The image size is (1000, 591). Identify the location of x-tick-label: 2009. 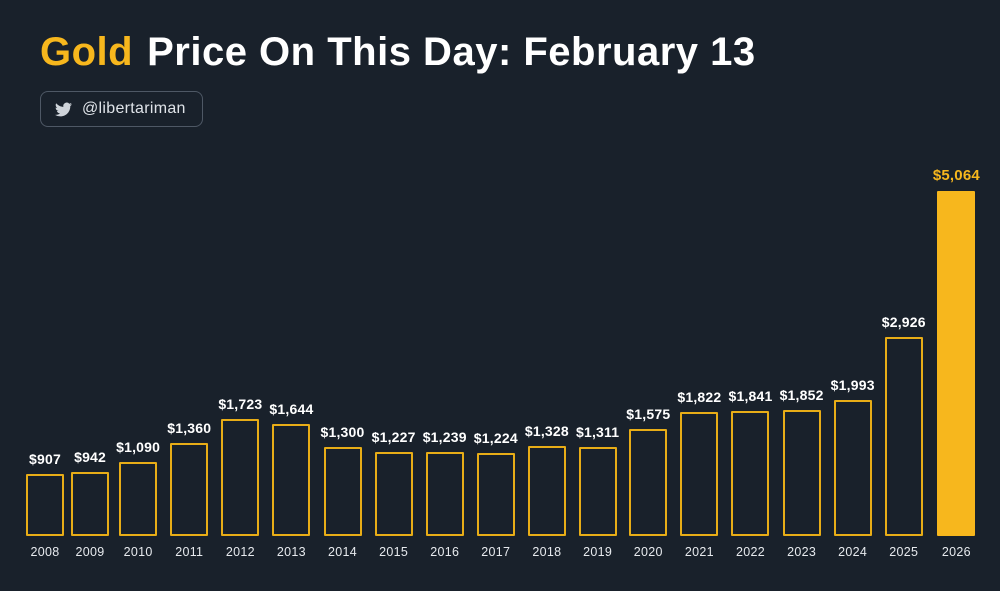
(90, 552).